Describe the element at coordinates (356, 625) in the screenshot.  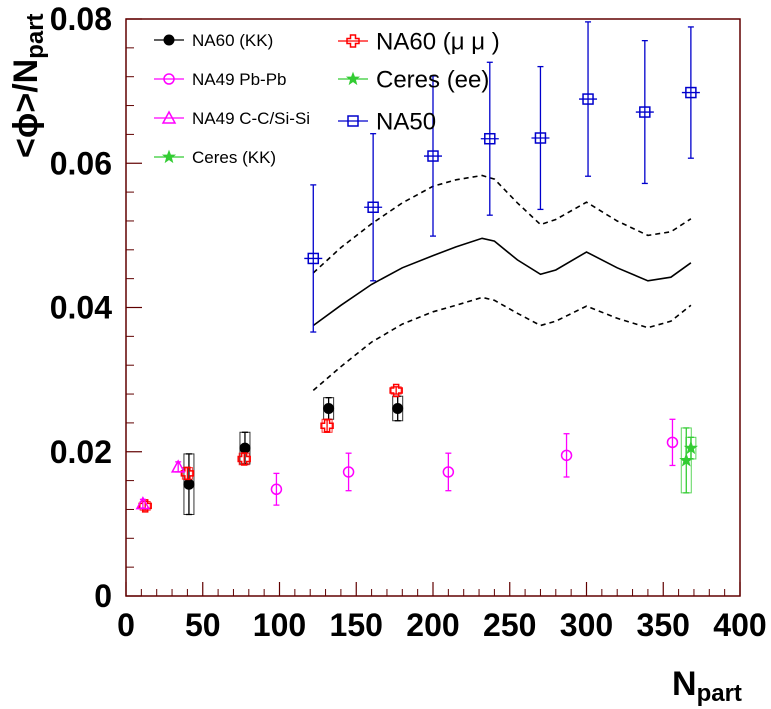
I see `x-tick-label: 150` at that location.